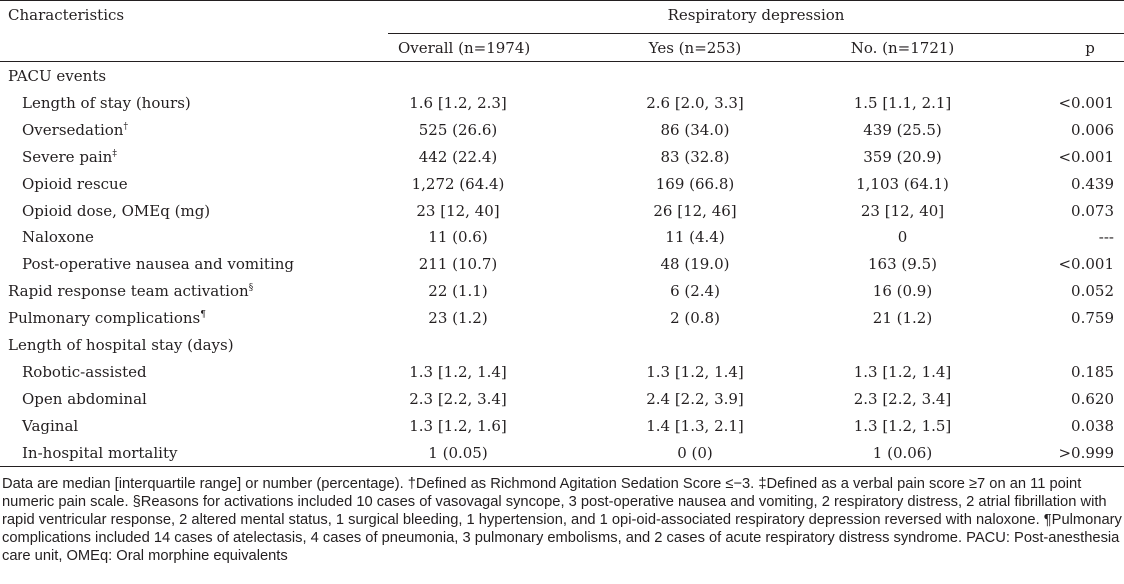  I want to click on row-label-text: In-hospital mortality, so click(100, 453).